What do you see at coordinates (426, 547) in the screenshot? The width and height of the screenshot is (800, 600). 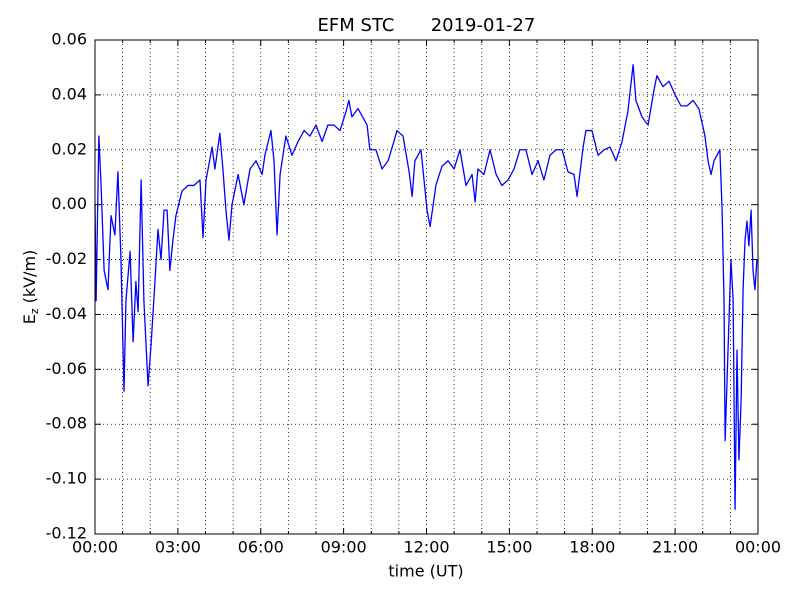 I see `x-tick-label: 12:00` at bounding box center [426, 547].